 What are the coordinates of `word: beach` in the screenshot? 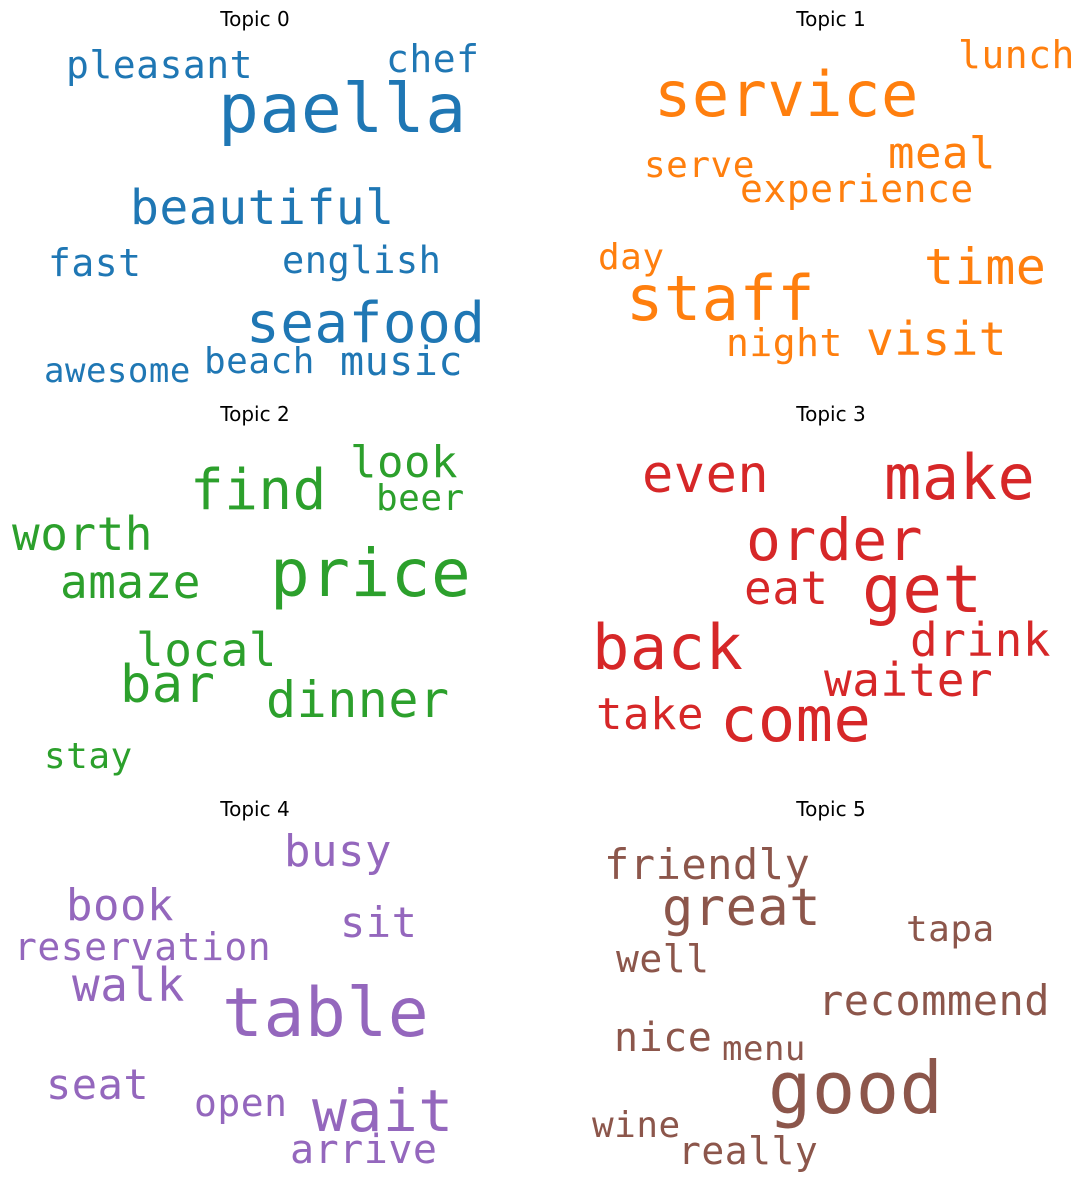 It's located at (259, 361).